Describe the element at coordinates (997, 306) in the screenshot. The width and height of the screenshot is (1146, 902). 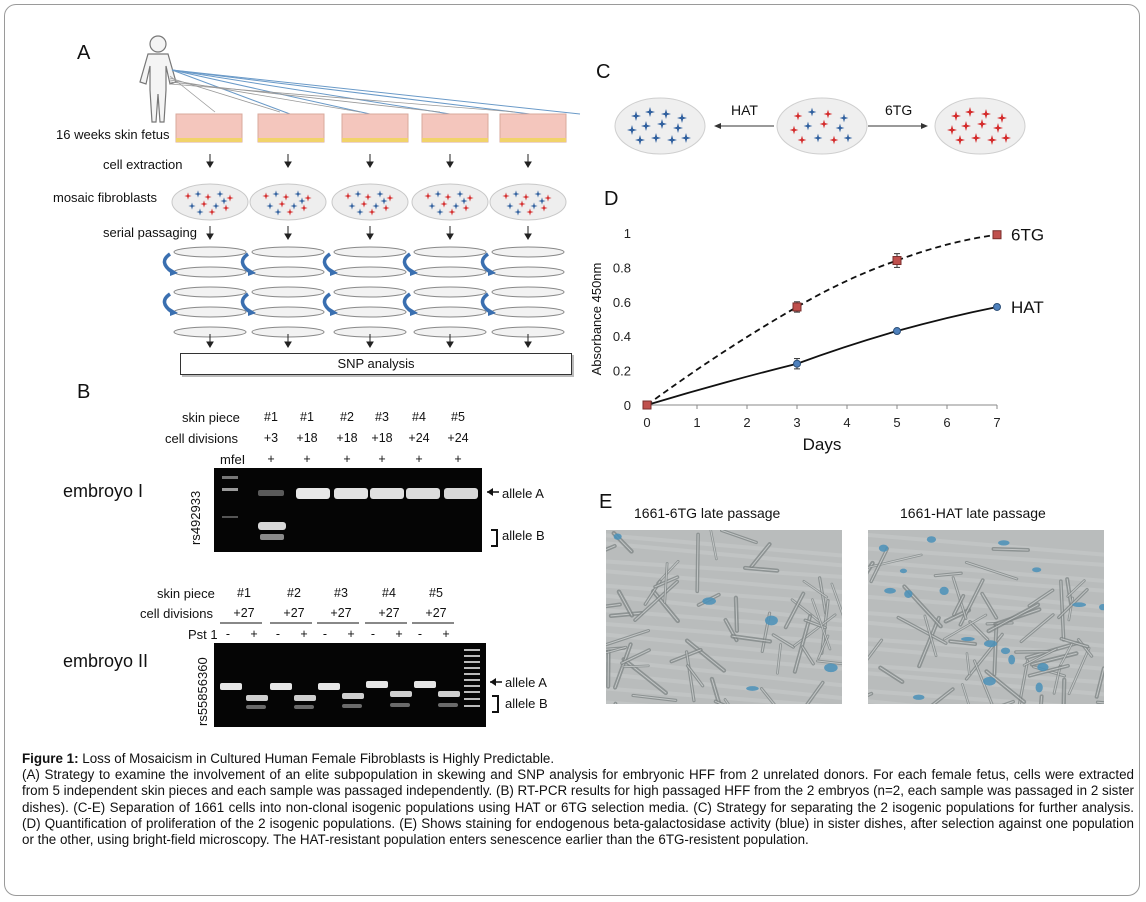
I see `point-HAT` at that location.